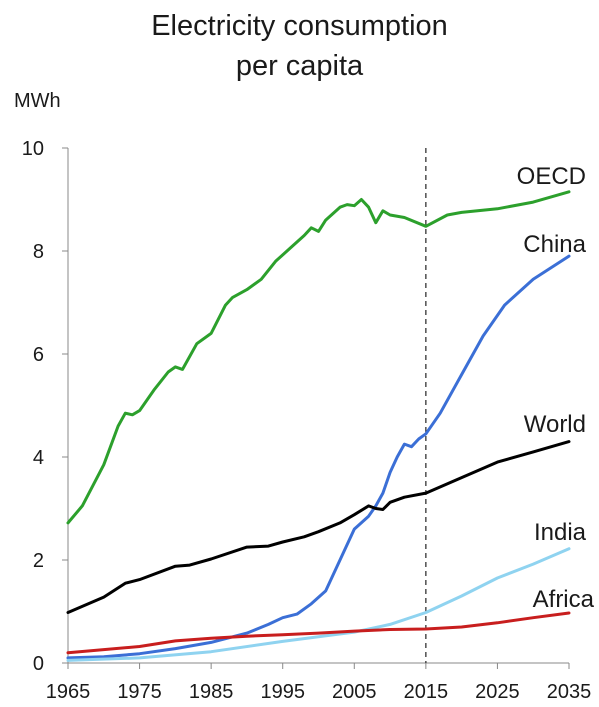 The width and height of the screenshot is (599, 707). Describe the element at coordinates (68, 692) in the screenshot. I see `x-tick-label: 1965` at that location.